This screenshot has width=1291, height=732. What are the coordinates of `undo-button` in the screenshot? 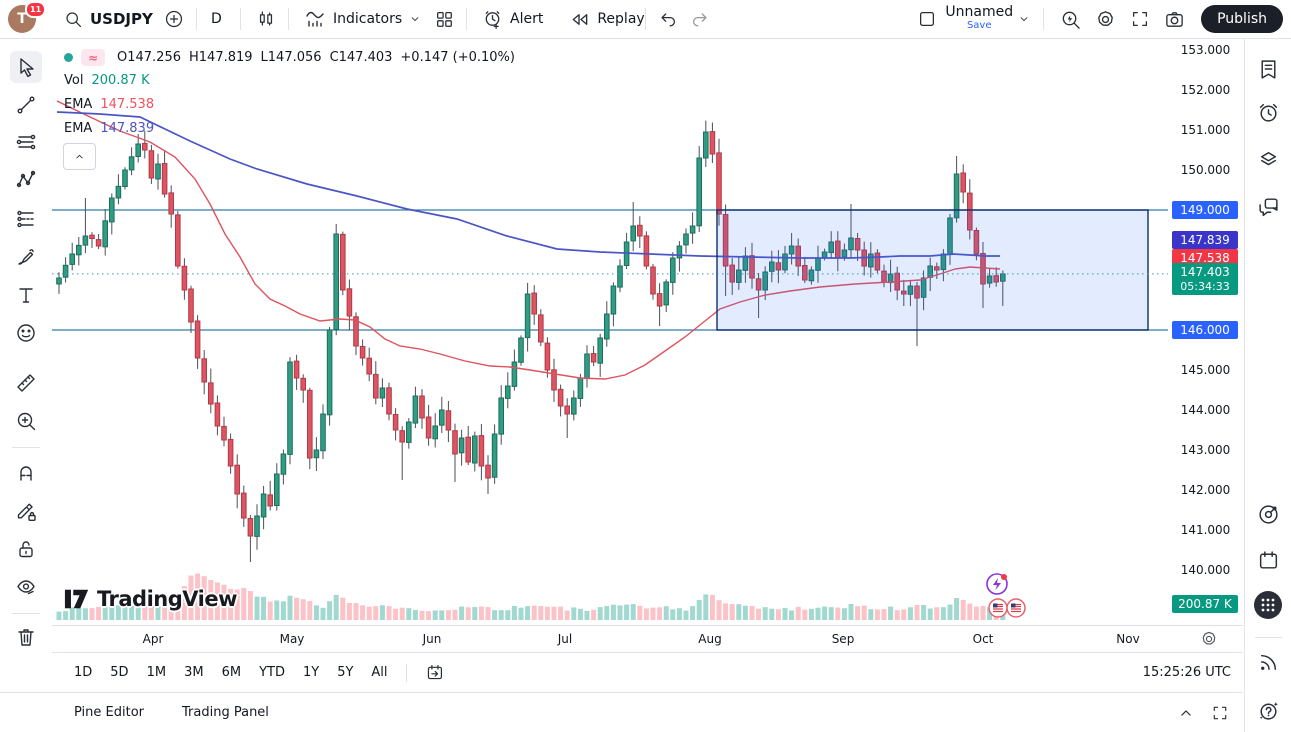 It's located at (668, 19).